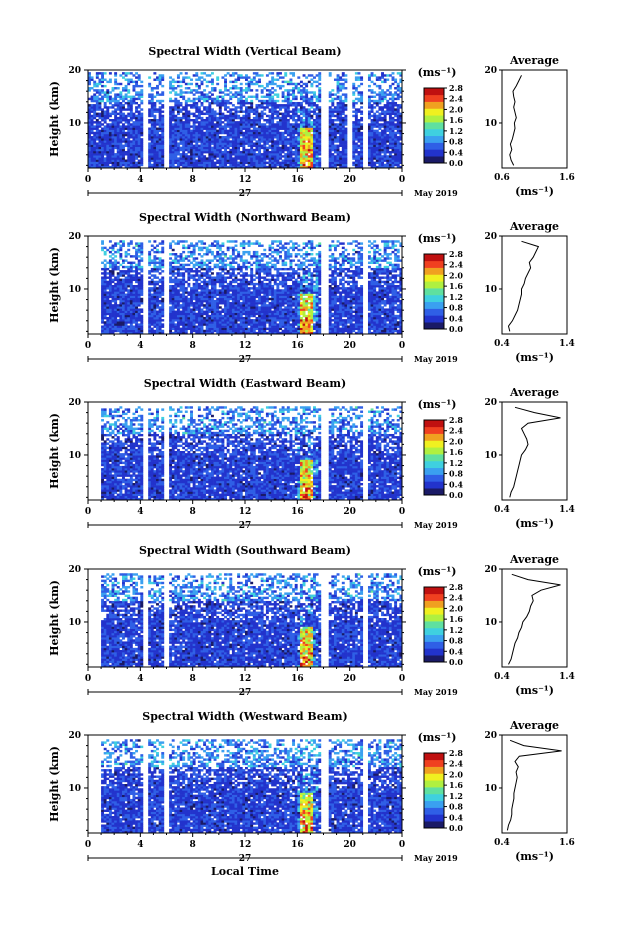 This screenshot has width=621, height=933. What do you see at coordinates (434, 111) in the screenshot?
I see `colorbar-segment` at bounding box center [434, 111].